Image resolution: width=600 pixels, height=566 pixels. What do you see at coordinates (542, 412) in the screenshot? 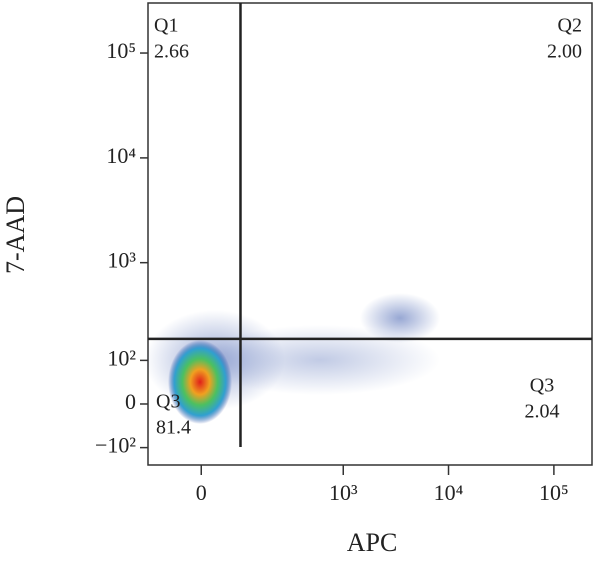
I see `quadrant-value: 2.04` at bounding box center [542, 412].